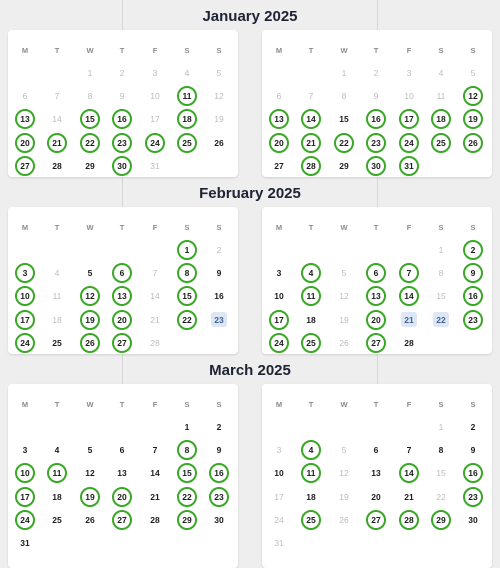  Describe the element at coordinates (279, 165) in the screenshot. I see `day-cell: 27` at that location.